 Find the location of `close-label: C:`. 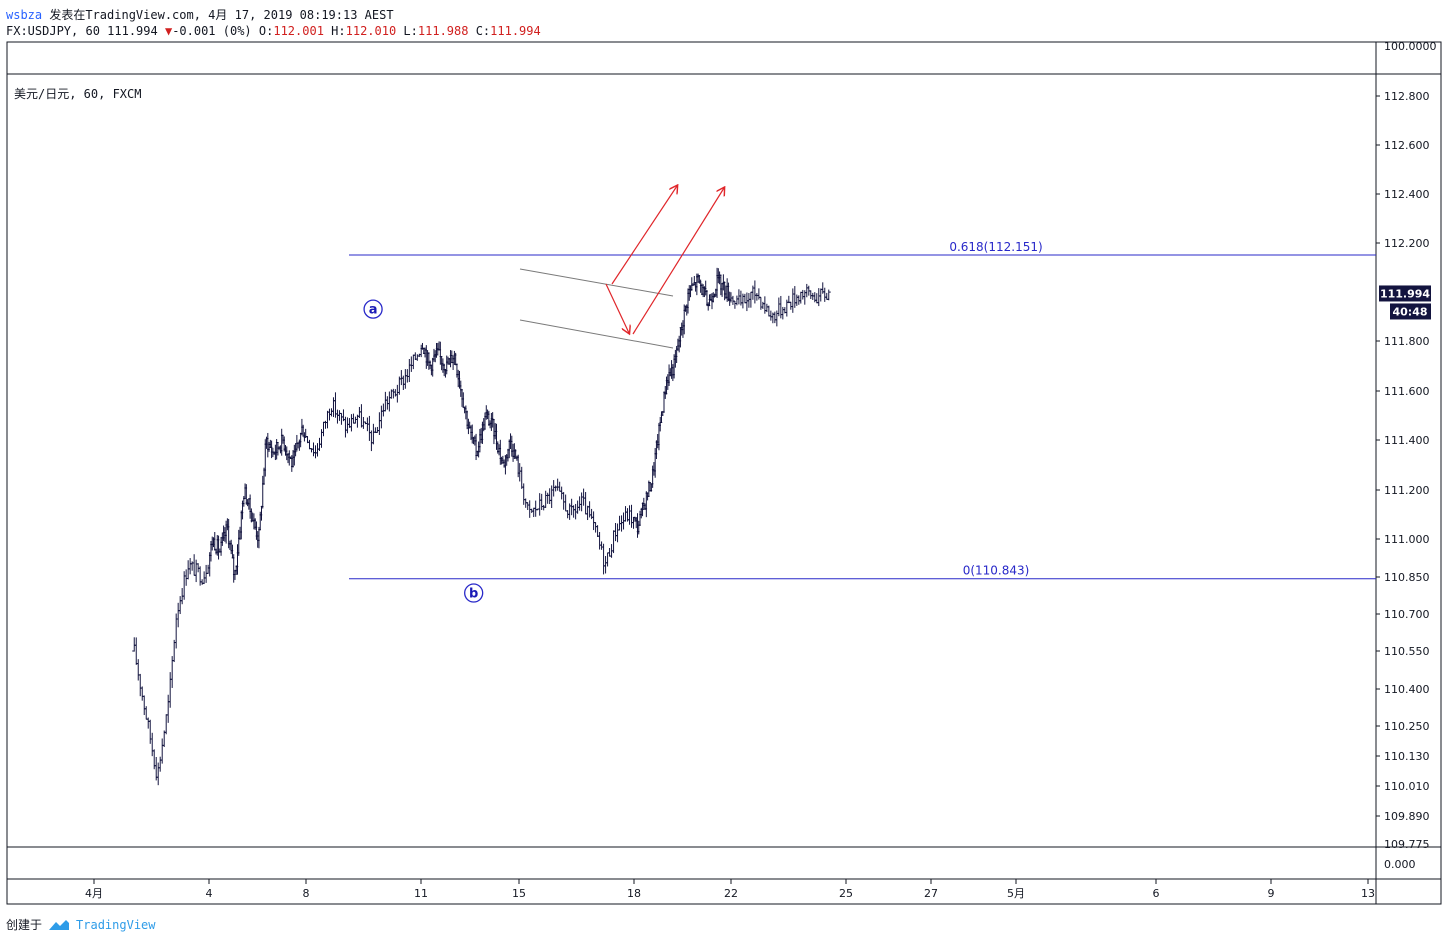

close-label: C: is located at coordinates (479, 31).